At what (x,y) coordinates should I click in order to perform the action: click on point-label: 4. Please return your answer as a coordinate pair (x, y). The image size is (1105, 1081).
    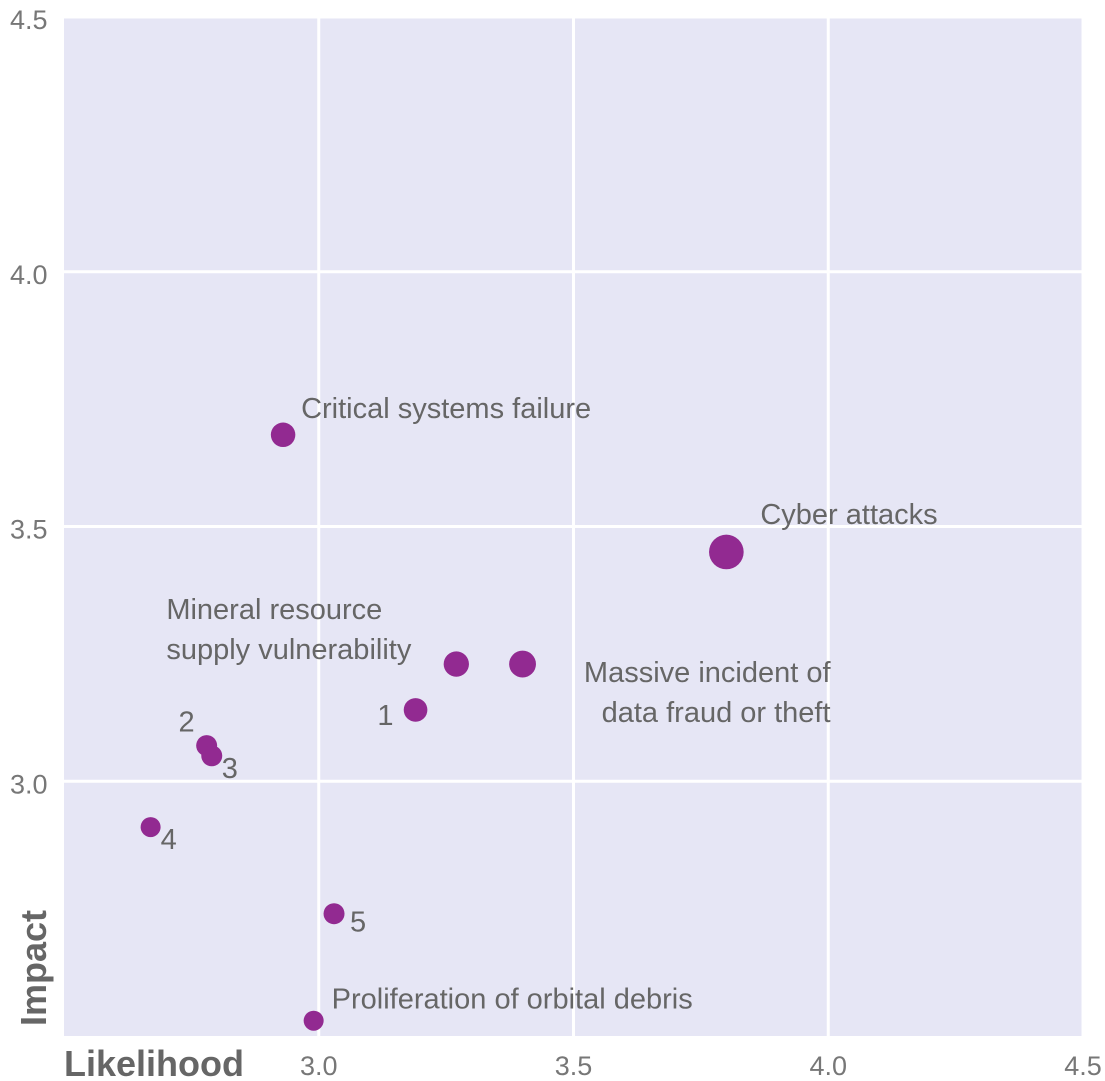
    Looking at the image, I should click on (169, 840).